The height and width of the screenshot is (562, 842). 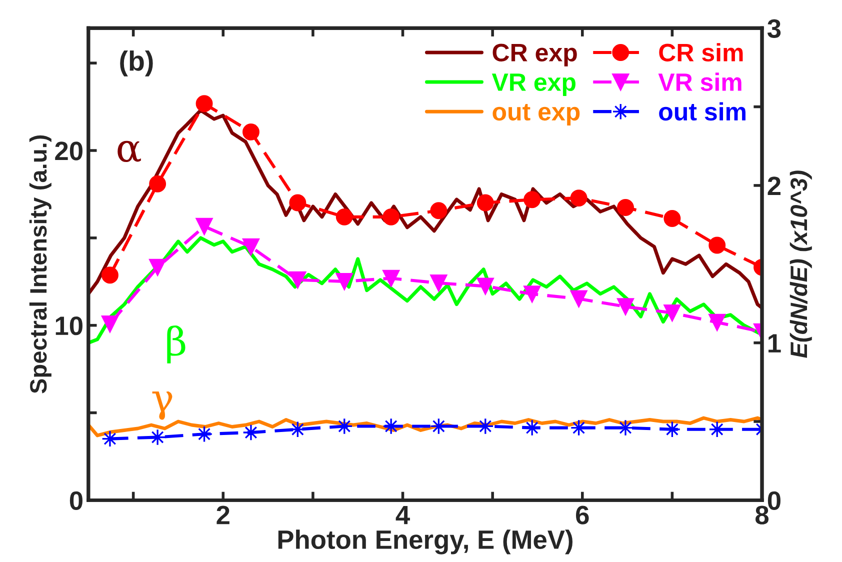 What do you see at coordinates (582, 515) in the screenshot?
I see `x-tick-label: 6` at bounding box center [582, 515].